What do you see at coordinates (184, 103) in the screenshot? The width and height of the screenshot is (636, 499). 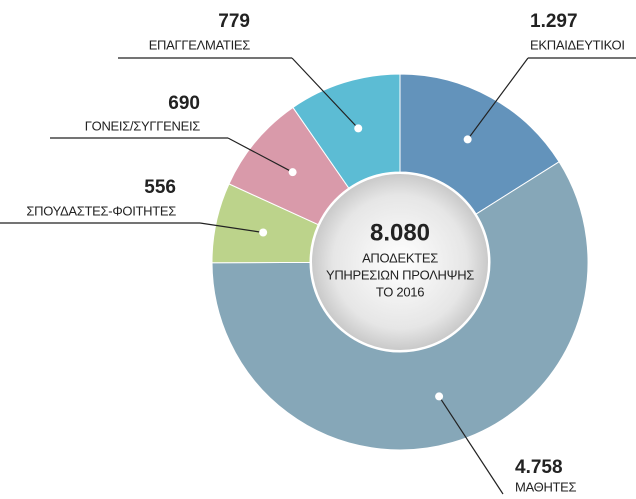 I see `value-label: 690` at bounding box center [184, 103].